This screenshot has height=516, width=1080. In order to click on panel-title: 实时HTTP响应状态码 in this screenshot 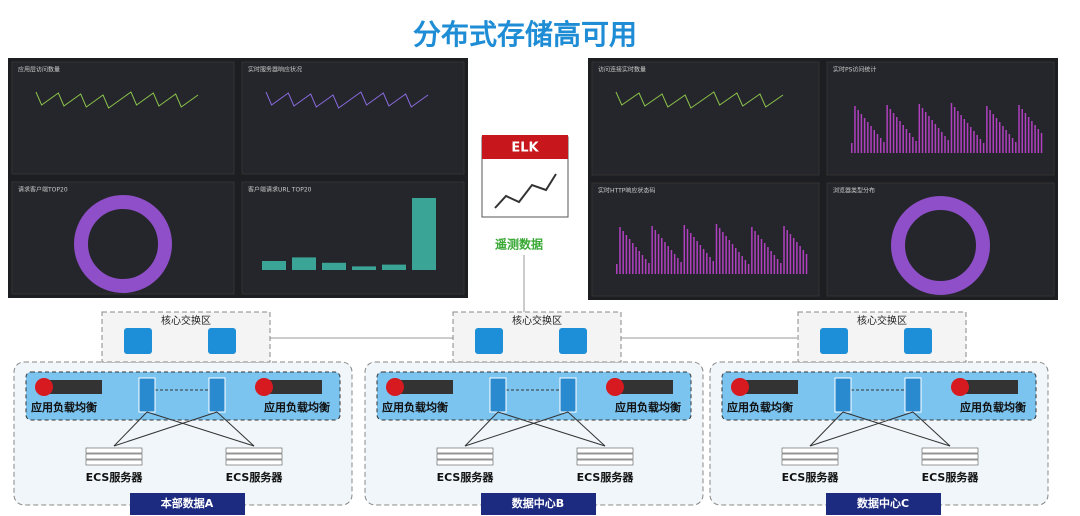, I will do `click(626, 191)`.